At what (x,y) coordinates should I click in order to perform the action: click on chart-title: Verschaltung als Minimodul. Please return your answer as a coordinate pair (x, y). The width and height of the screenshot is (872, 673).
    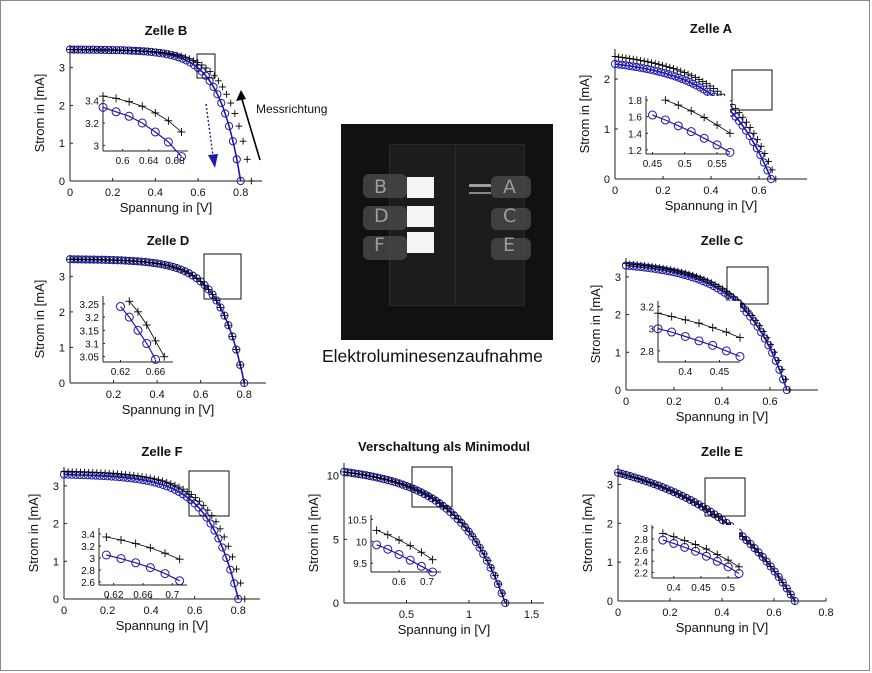
    Looking at the image, I should click on (444, 446).